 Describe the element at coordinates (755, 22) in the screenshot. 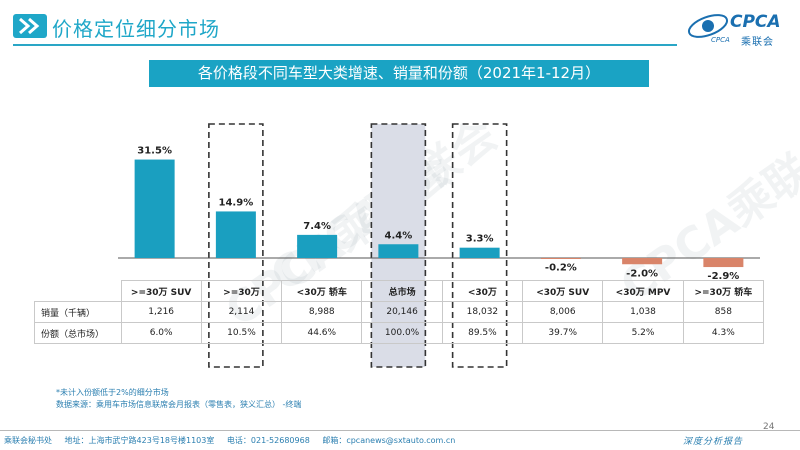

I see `logo-brand-text: CPCA` at that location.